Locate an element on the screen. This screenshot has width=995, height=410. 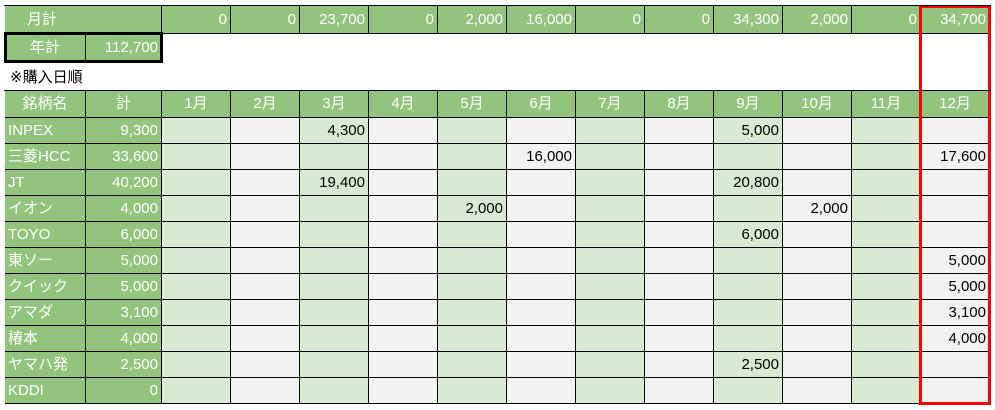
column-header: 5月 is located at coordinates (472, 104).